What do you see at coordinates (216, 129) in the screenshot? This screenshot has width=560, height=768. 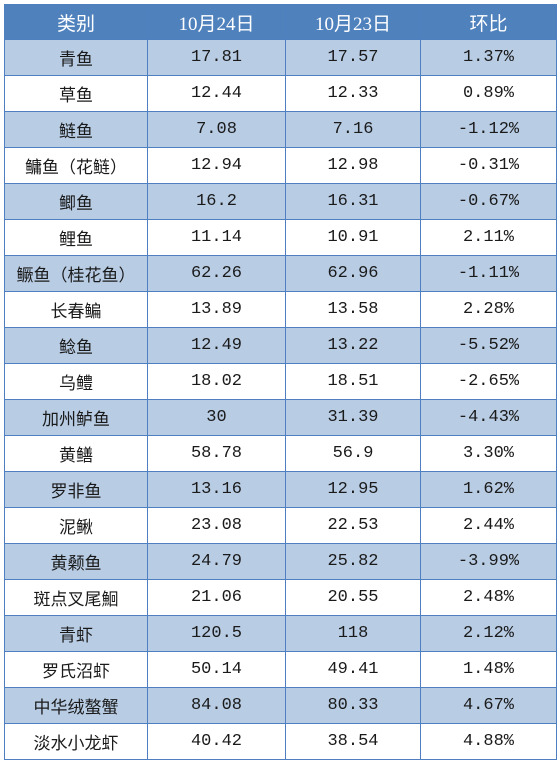 I see `oct24-price-cell: 7.08` at bounding box center [216, 129].